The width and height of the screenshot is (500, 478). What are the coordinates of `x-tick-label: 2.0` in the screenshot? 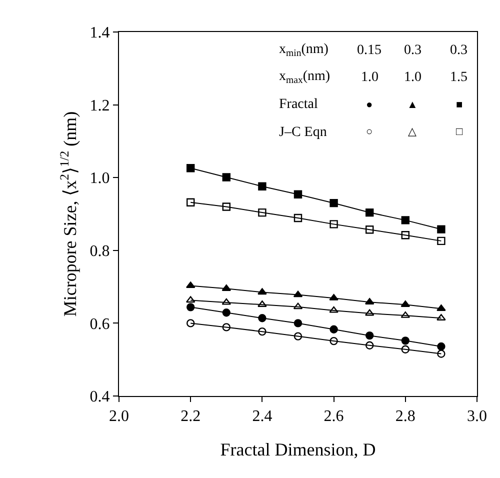 It's located at (119, 417).